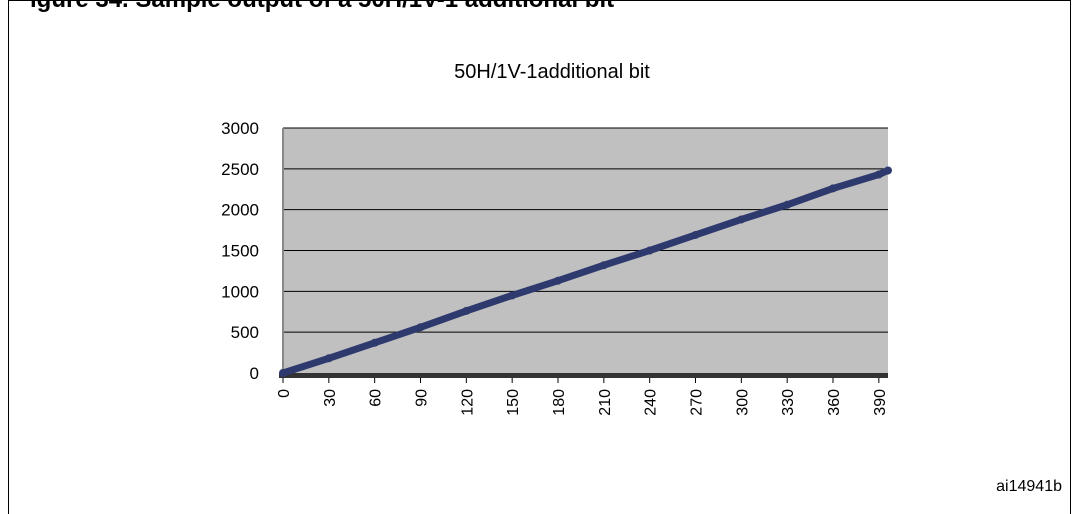  Describe the element at coordinates (240, 291) in the screenshot. I see `y-tick-label: 1000` at that location.